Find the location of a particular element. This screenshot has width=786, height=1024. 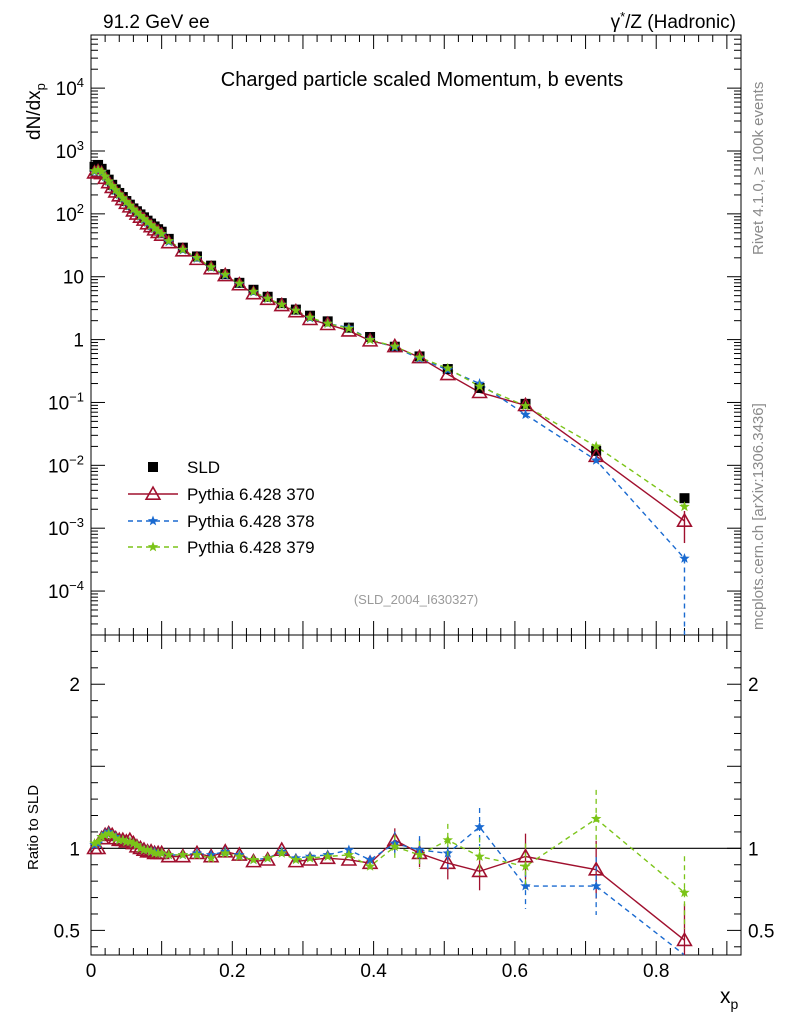

legend-label-1: Pythia 6.428 370 is located at coordinates (251, 494).